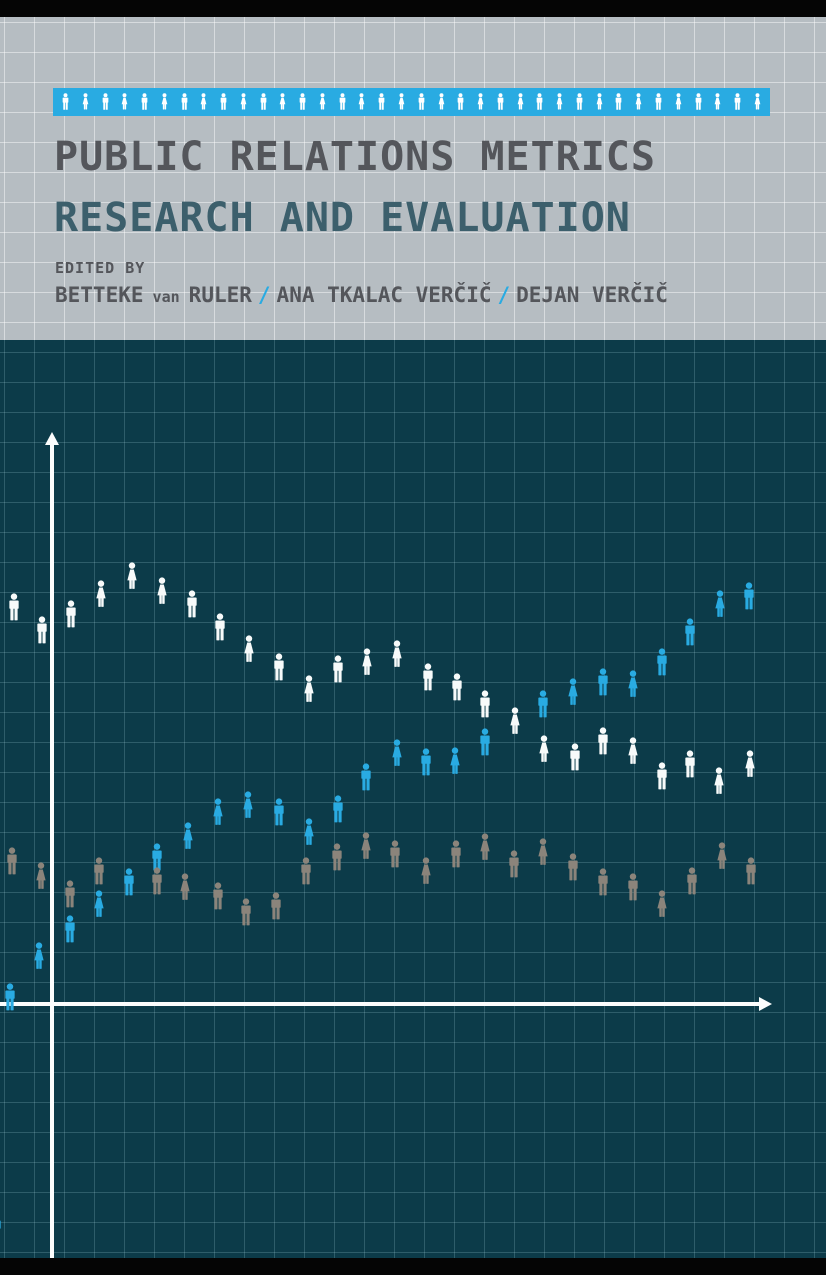 The image size is (826, 1275). I want to click on book-subtitle: RESEARCH AND EVALUATION, so click(342, 218).